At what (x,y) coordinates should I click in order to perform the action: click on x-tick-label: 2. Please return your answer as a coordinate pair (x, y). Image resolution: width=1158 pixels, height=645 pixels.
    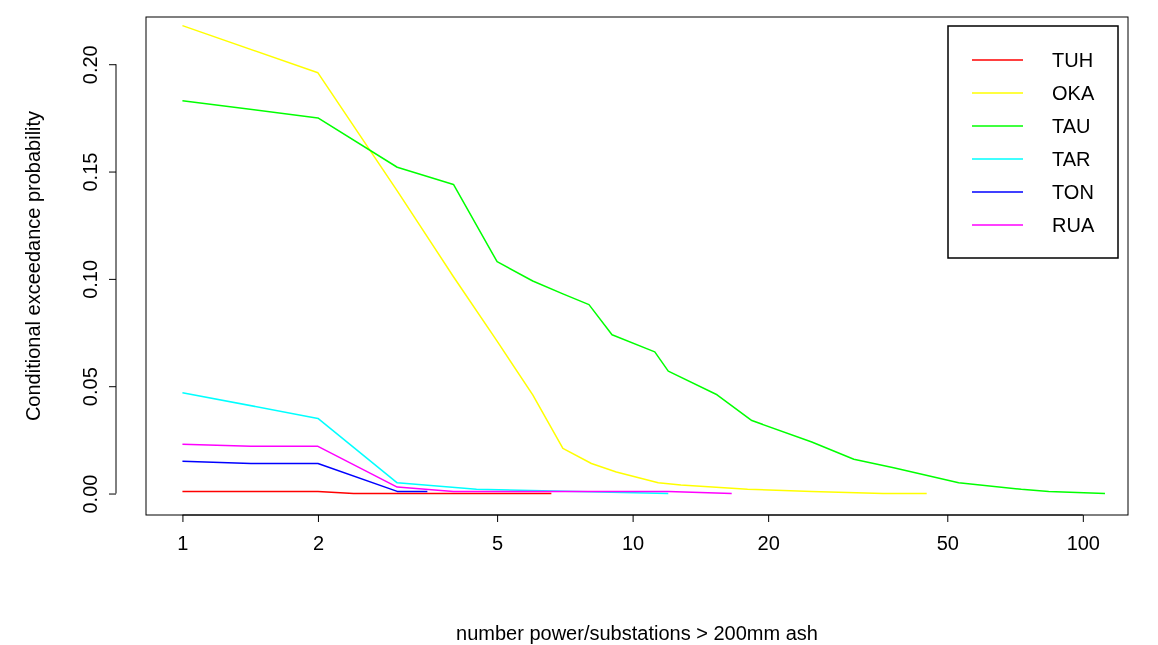
    Looking at the image, I should click on (318, 543).